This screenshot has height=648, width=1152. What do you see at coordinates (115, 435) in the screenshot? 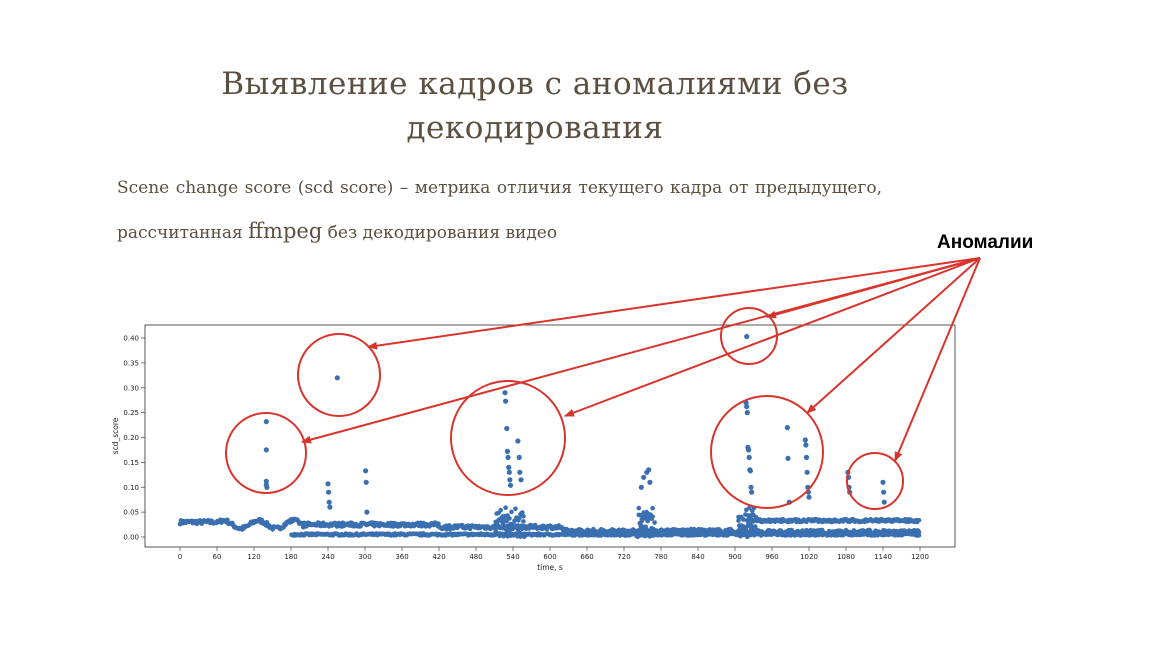
I see `y-axis-label: scd_score` at bounding box center [115, 435].